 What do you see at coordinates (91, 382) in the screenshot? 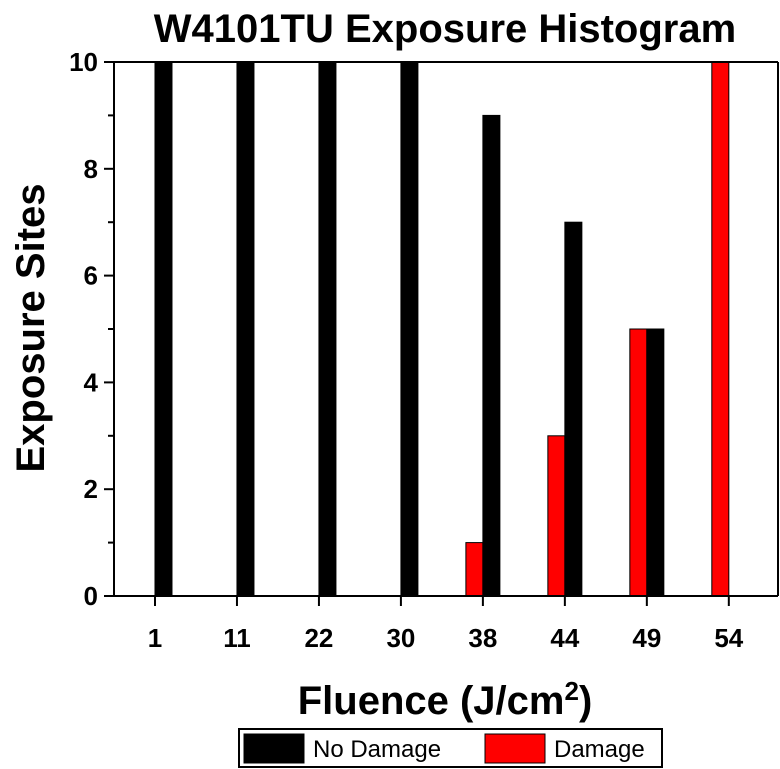
I see `y-tick-label-4: 4` at bounding box center [91, 382].